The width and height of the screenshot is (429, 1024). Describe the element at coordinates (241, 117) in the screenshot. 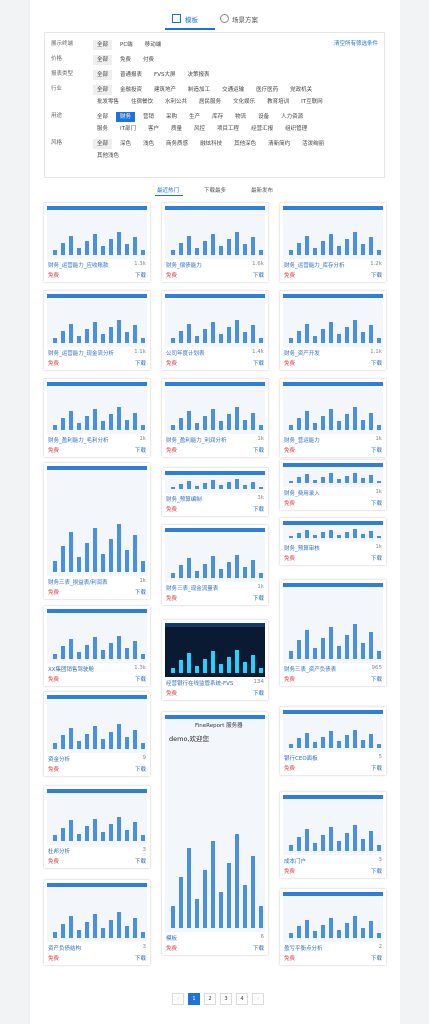

I see `filter-option: 物流` at that location.